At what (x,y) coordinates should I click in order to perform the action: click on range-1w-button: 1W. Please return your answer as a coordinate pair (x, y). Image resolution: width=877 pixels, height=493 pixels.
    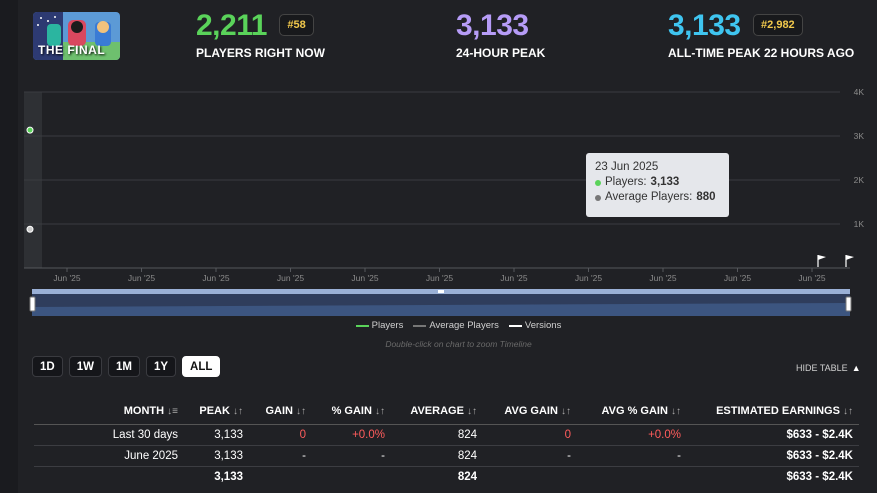
    Looking at the image, I should click on (85, 366).